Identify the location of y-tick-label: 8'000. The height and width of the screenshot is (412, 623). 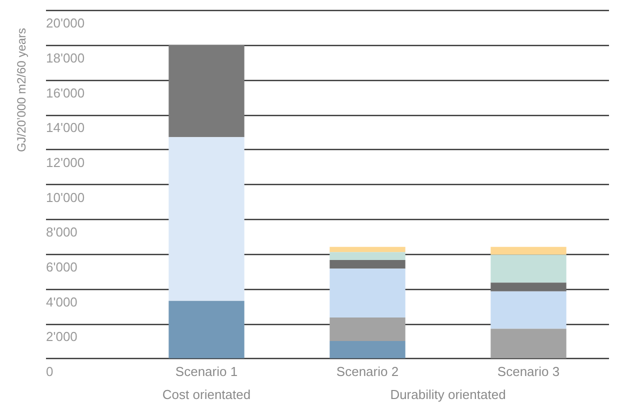
(62, 232).